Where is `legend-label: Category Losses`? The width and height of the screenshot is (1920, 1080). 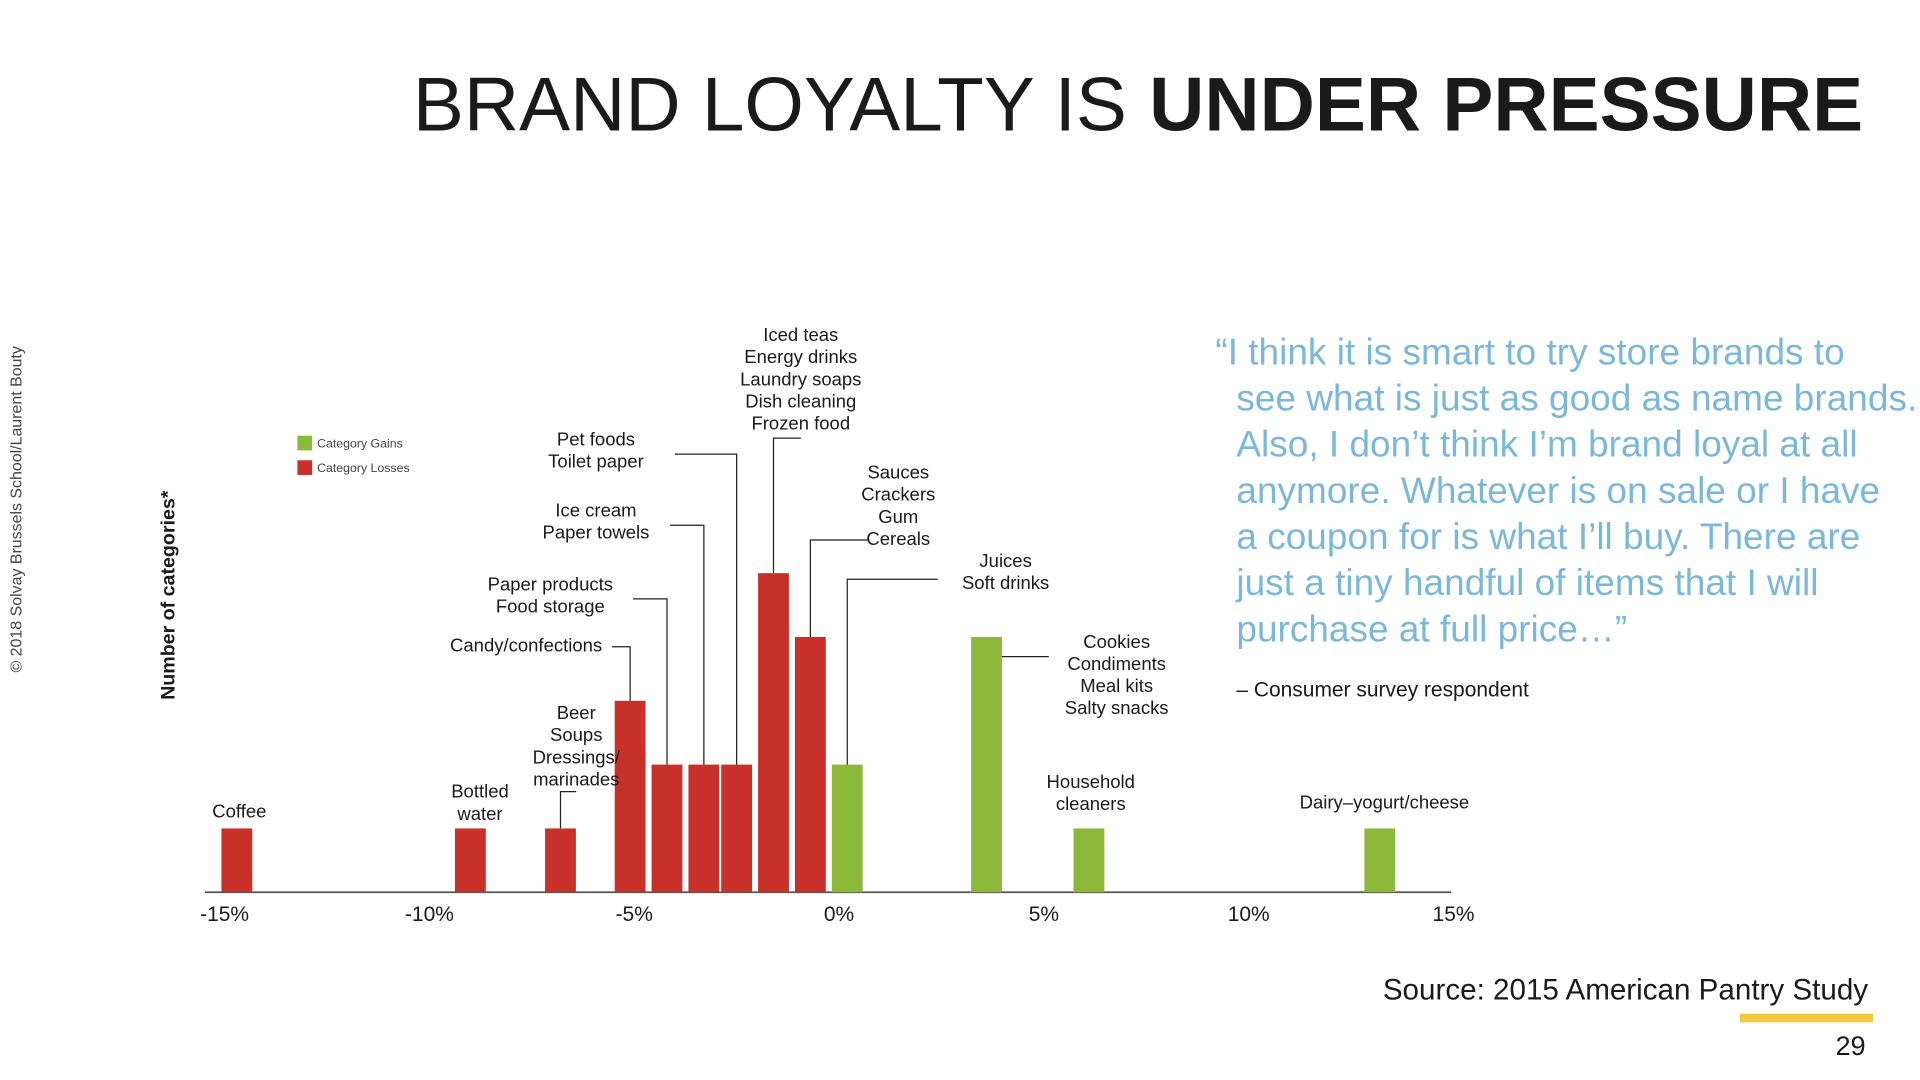
legend-label: Category Losses is located at coordinates (363, 468).